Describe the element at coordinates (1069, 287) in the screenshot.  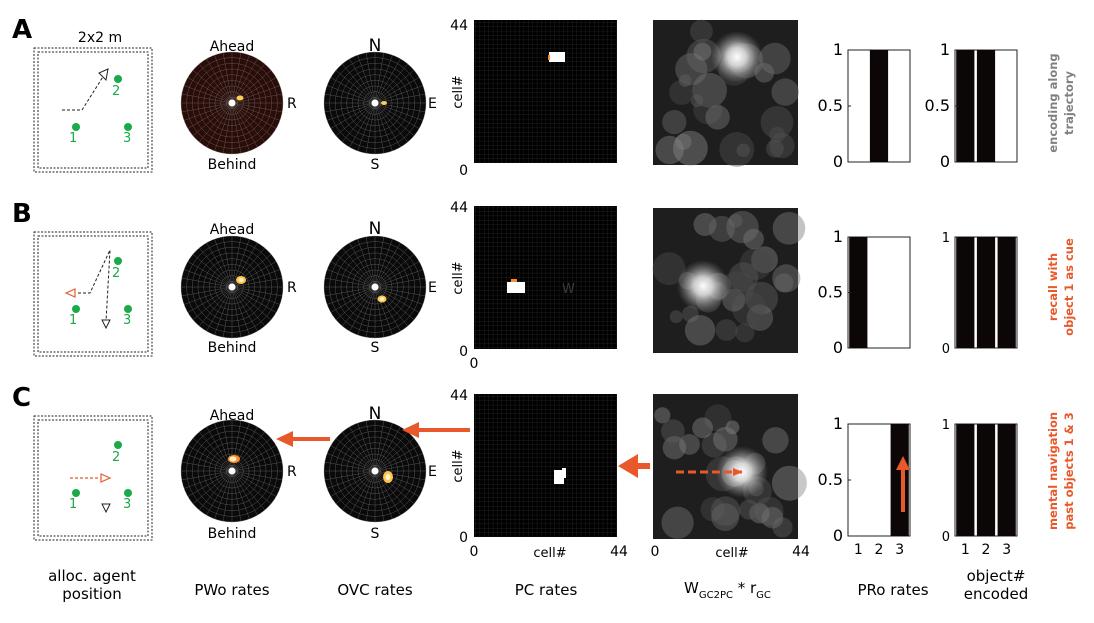
I see `side-label-b-line2: object 1 as cue` at that location.